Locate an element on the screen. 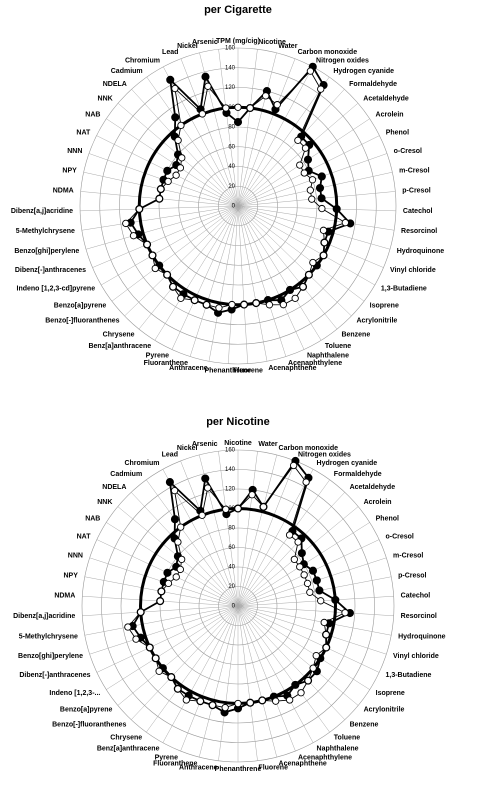  category-label: Isoprene is located at coordinates (384, 305).